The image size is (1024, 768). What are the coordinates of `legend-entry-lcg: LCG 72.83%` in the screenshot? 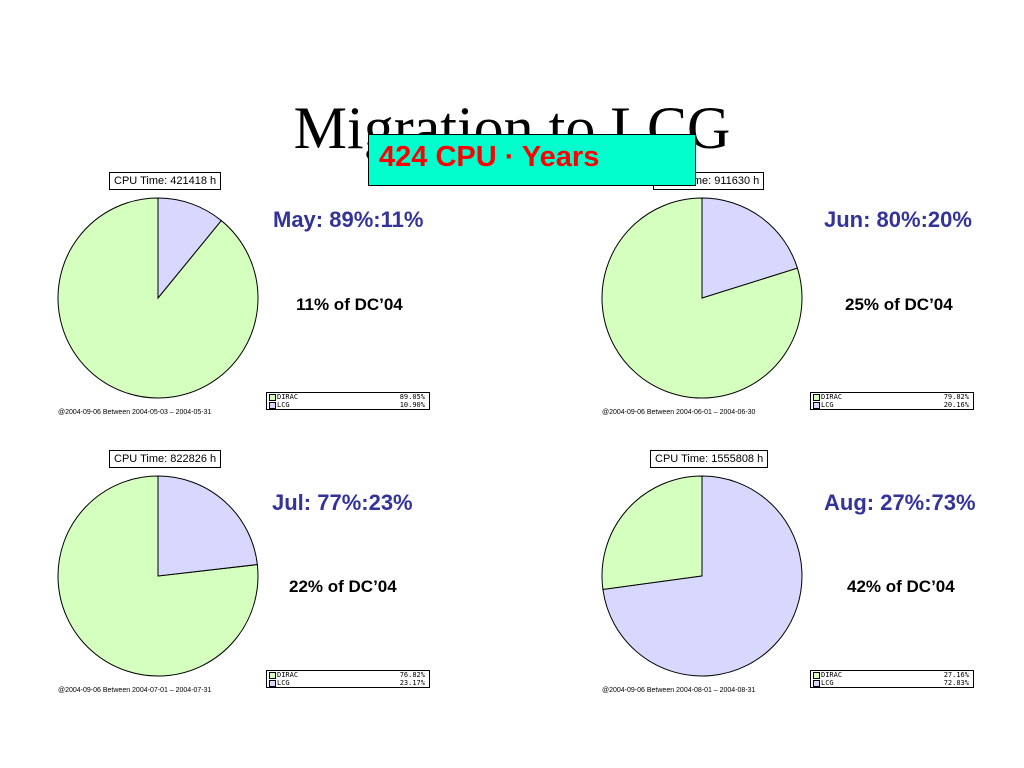 It's located at (892, 683).